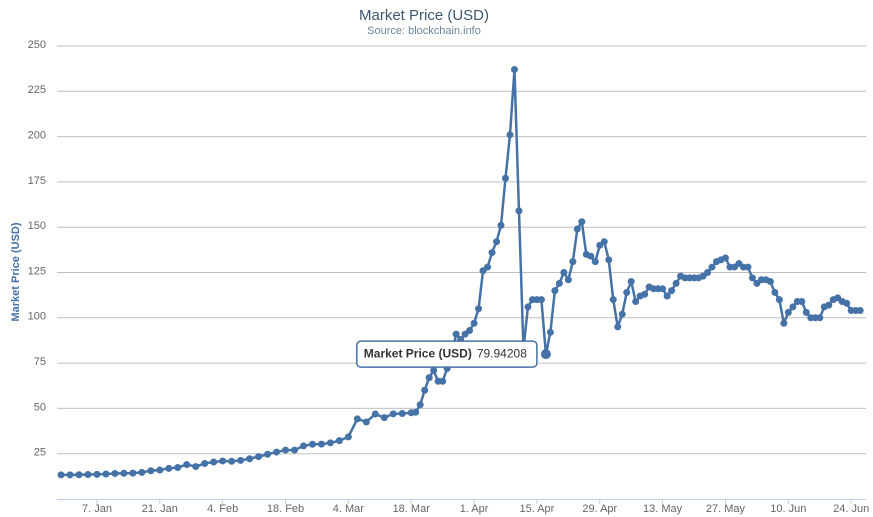 This screenshot has height=517, width=873. I want to click on x-tick-label: 13. May, so click(663, 509).